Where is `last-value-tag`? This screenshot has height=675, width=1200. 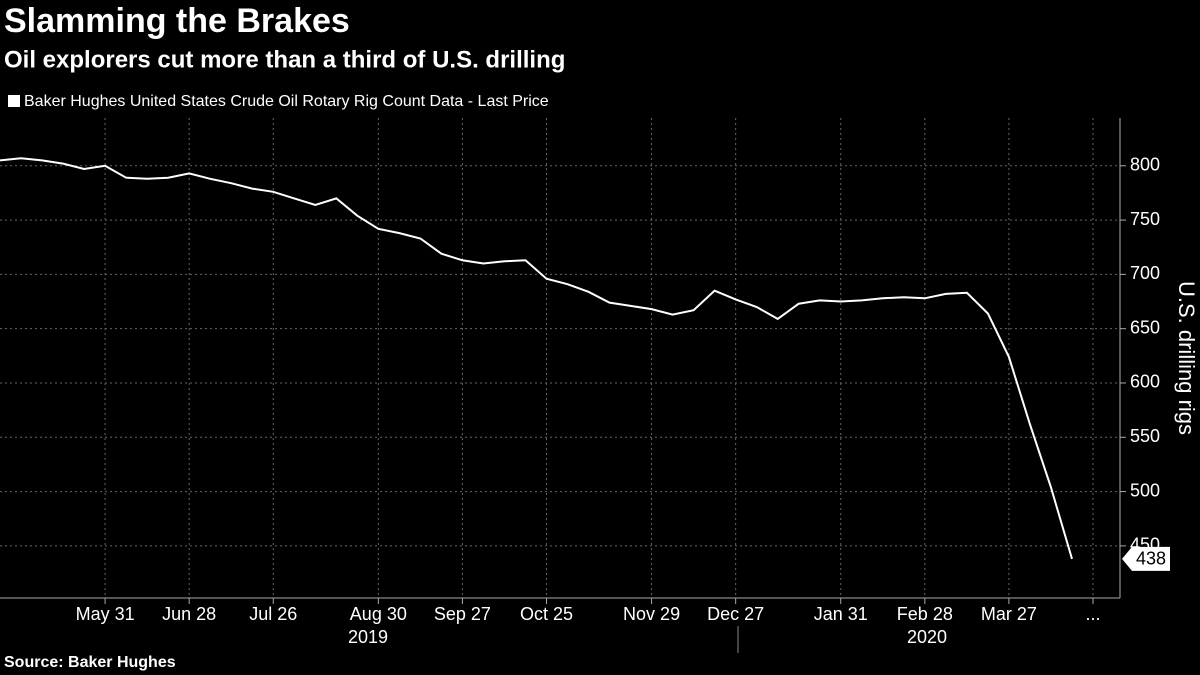 last-value-tag is located at coordinates (1146, 558).